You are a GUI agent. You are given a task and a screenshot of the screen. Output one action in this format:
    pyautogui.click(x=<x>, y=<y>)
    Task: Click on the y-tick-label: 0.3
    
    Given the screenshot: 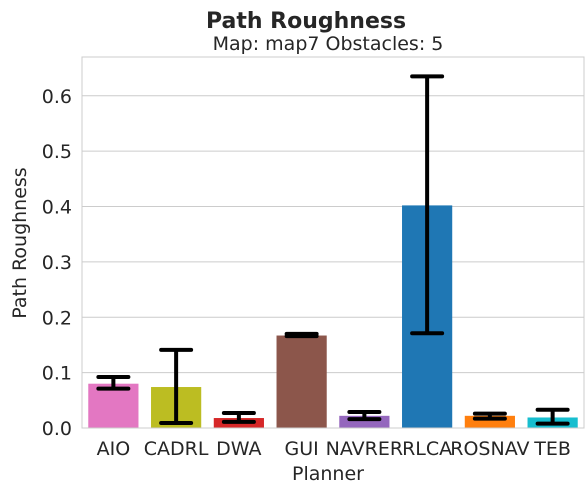 What is the action you would take?
    pyautogui.click(x=57, y=263)
    